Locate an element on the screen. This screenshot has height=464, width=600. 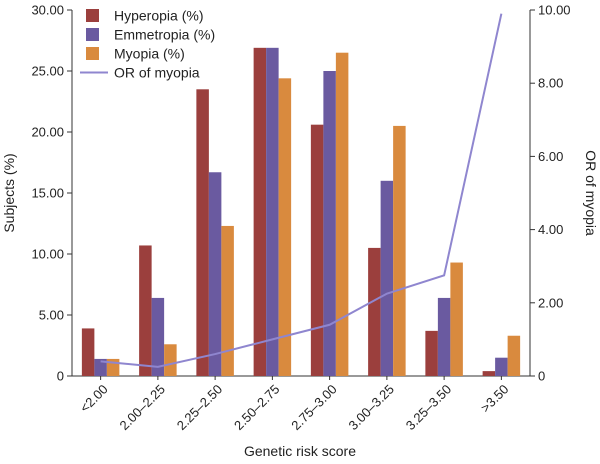
y-tick-label: 30.00 is located at coordinates (47, 10).